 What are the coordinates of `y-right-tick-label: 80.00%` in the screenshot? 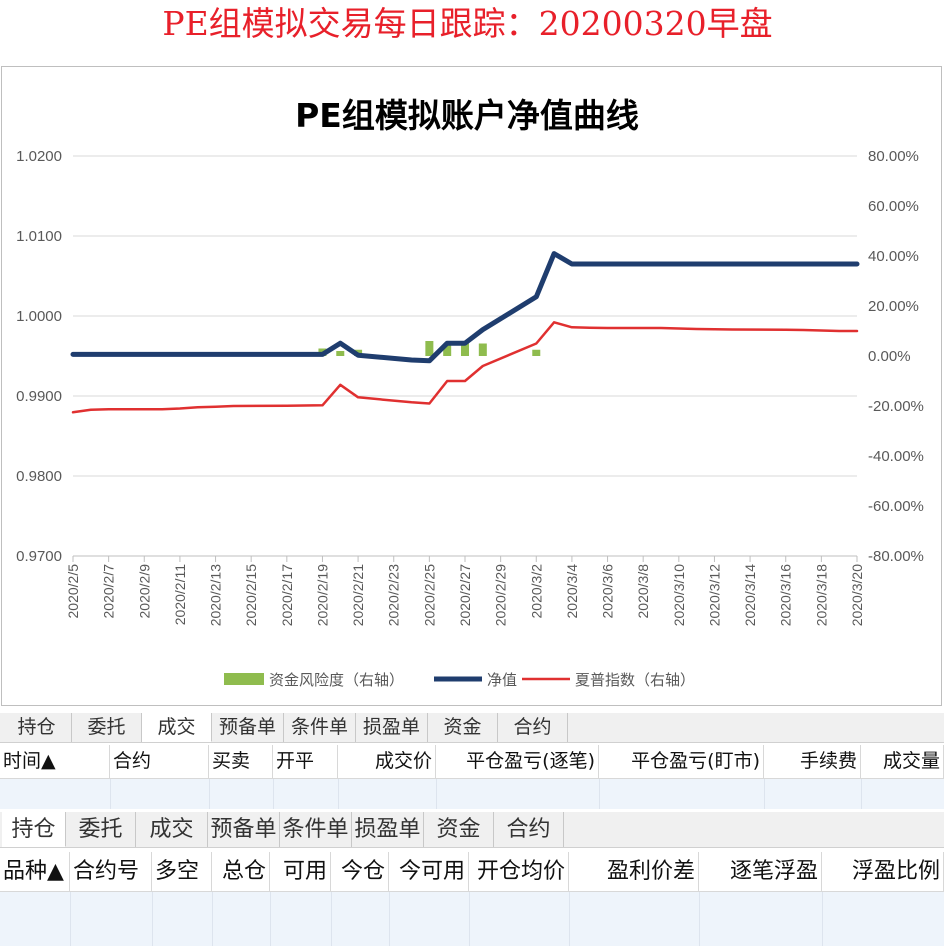 It's located at (893, 156).